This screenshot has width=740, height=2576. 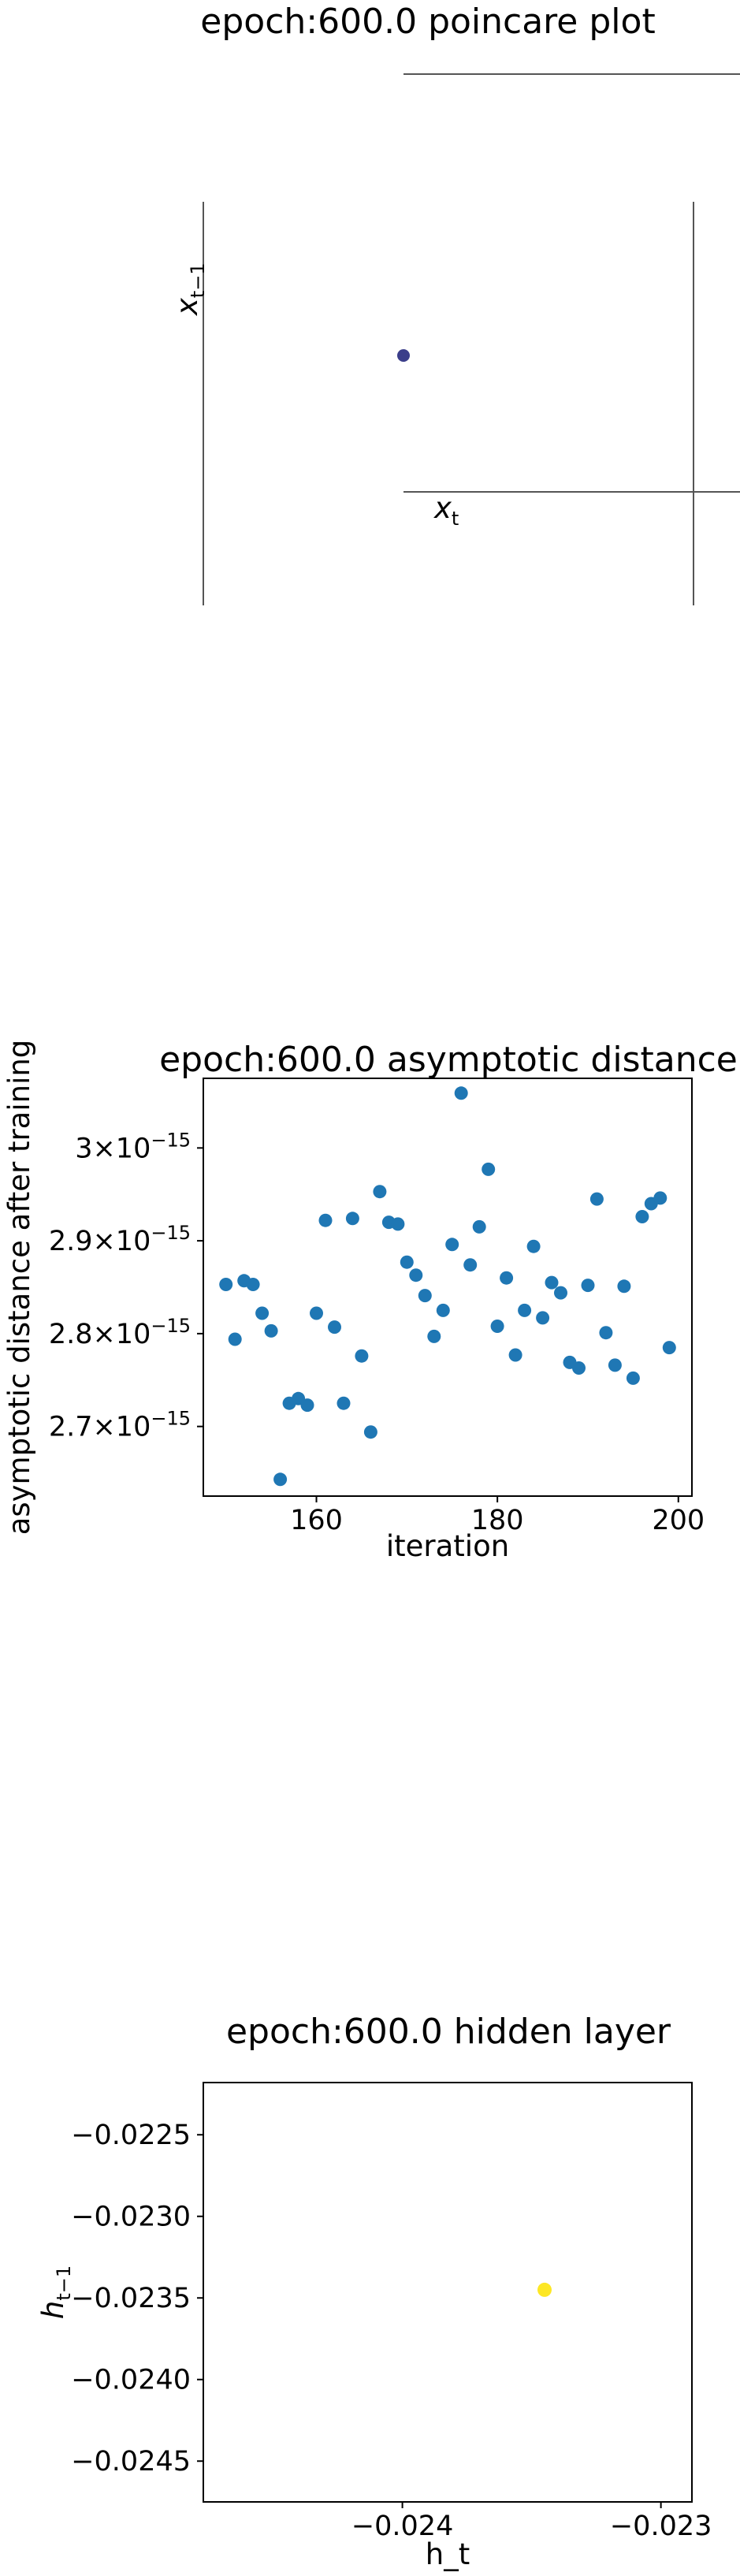 I want to click on y-tick-label: 2.9×10⁻¹⁵, so click(x=120, y=1239).